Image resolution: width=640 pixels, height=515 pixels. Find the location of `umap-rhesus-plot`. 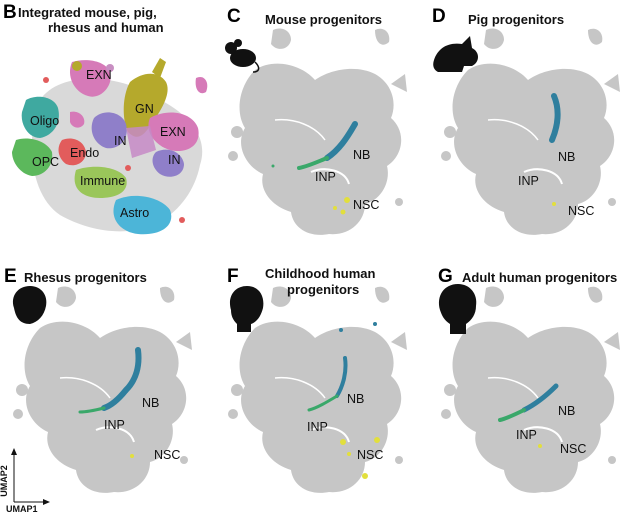

umap-rhesus-plot is located at coordinates (102, 389).